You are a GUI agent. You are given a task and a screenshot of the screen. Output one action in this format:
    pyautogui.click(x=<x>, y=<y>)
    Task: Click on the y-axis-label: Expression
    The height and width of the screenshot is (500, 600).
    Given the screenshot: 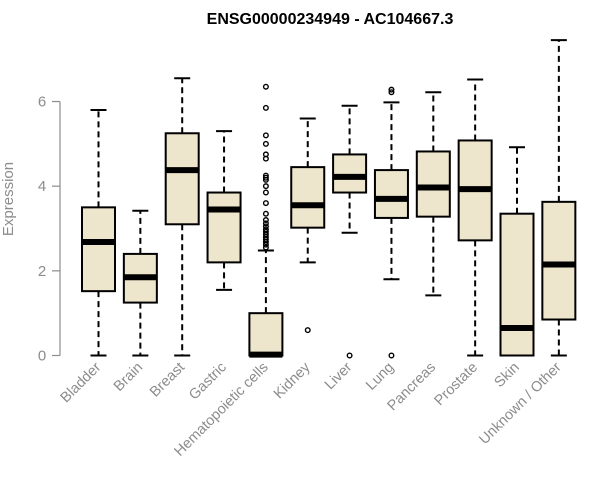 What is the action you would take?
    pyautogui.click(x=8, y=199)
    